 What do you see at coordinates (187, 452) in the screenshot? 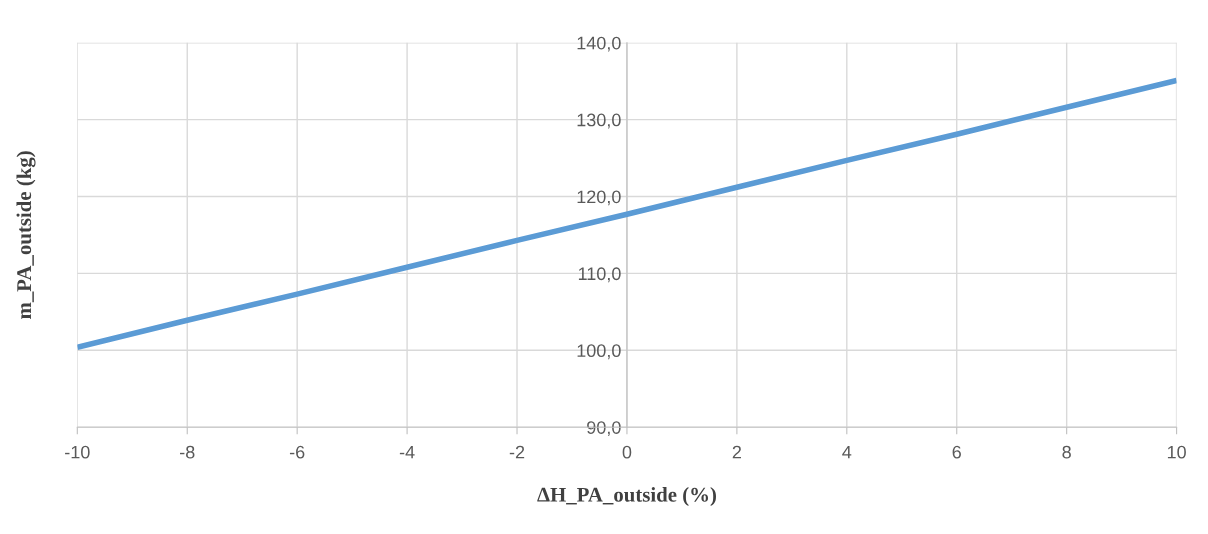
I see `x-tick-label: -8` at bounding box center [187, 452].